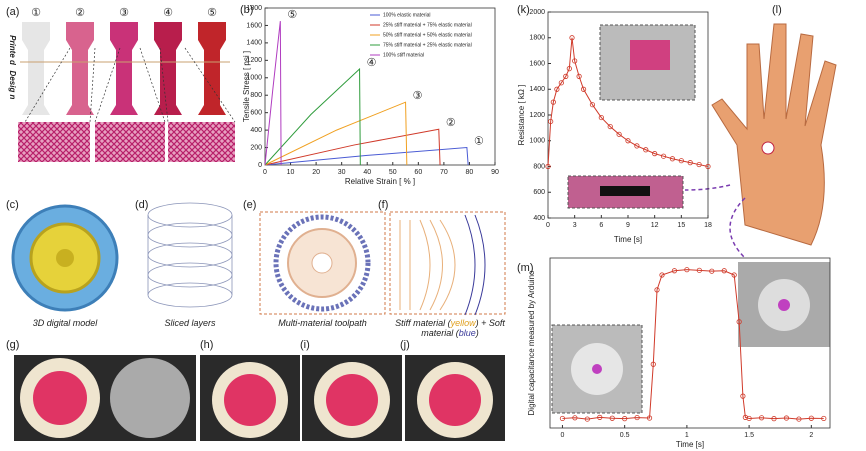 The width and height of the screenshot is (866, 451). What do you see at coordinates (625, 435) in the screenshot?
I see `x-tick-label: 0.5` at bounding box center [625, 435].